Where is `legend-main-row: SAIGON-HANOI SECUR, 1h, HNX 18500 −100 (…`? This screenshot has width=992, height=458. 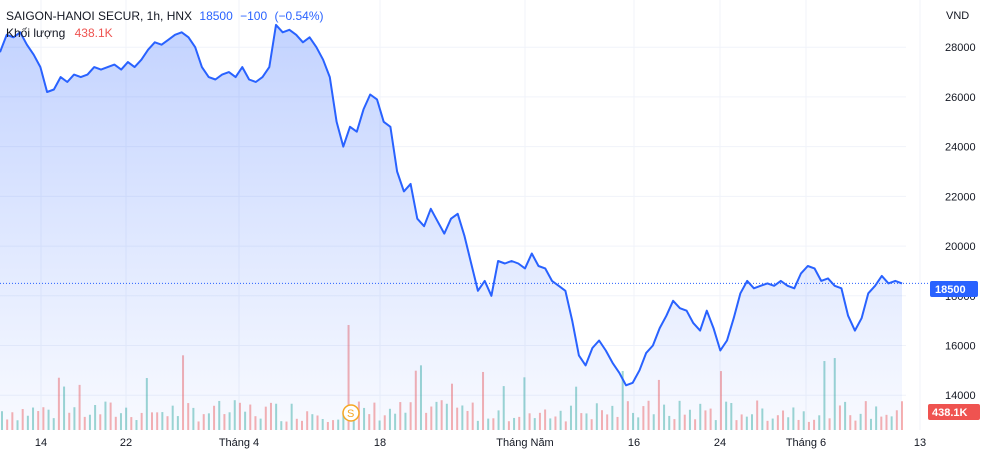
legend-main-row: SAIGON-HANOI SECUR, 1h, HNX 18500 −100 (… is located at coordinates (165, 16).